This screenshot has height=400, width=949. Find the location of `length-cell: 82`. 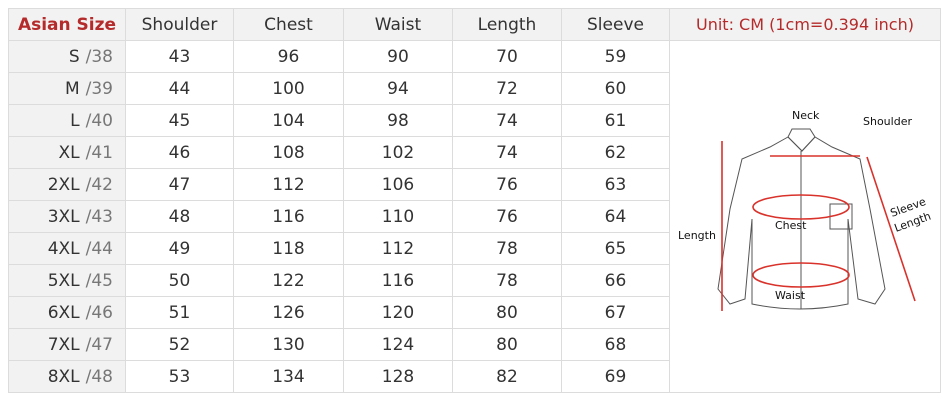

length-cell: 82 is located at coordinates (507, 376).